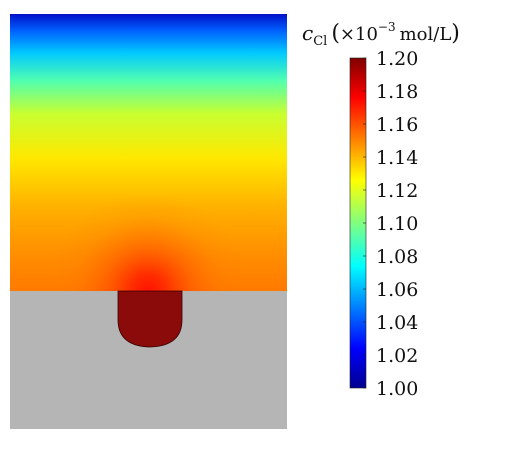 Image resolution: width=512 pixels, height=466 pixels. Describe the element at coordinates (397, 389) in the screenshot. I see `colorbar-tick-label: 1.00` at that location.